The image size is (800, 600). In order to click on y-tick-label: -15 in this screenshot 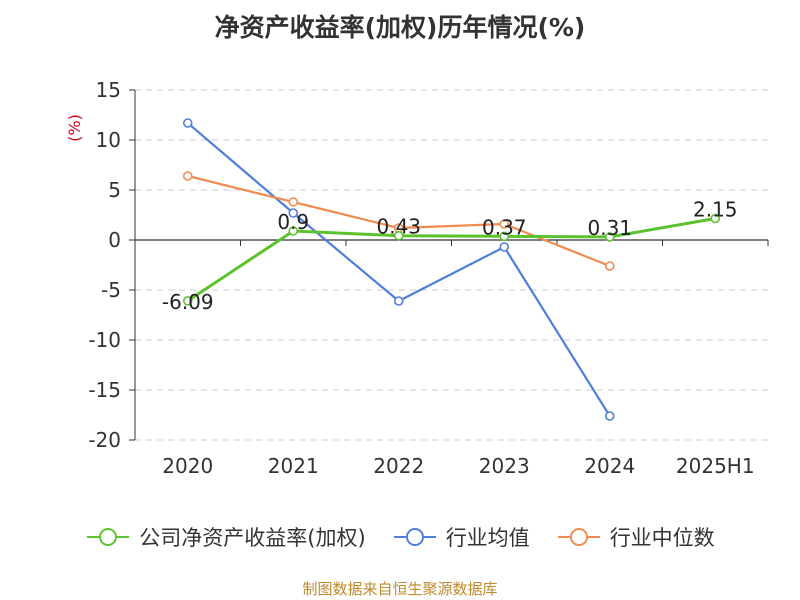, I will do `click(104, 390)`.